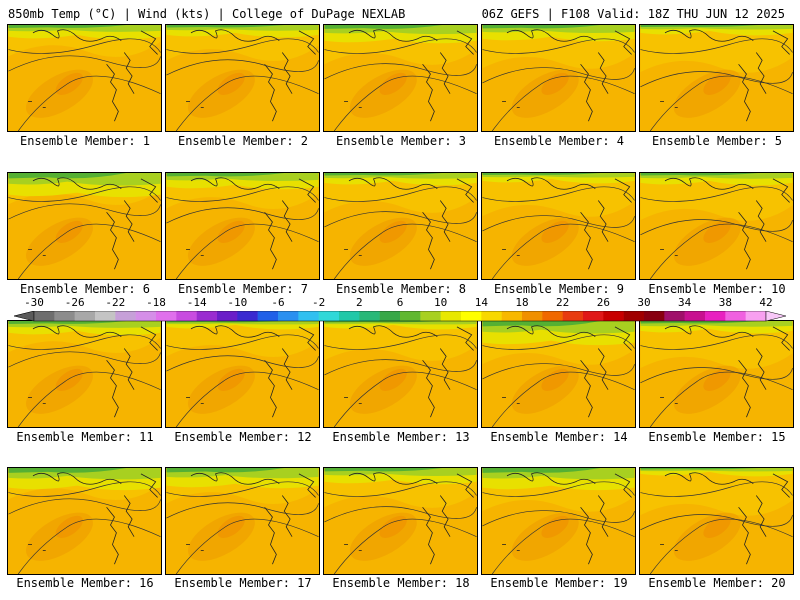 This screenshot has width=800, height=600. What do you see at coordinates (717, 289) in the screenshot?
I see `ensemble-member-label: Ensemble Member: 10` at bounding box center [717, 289].